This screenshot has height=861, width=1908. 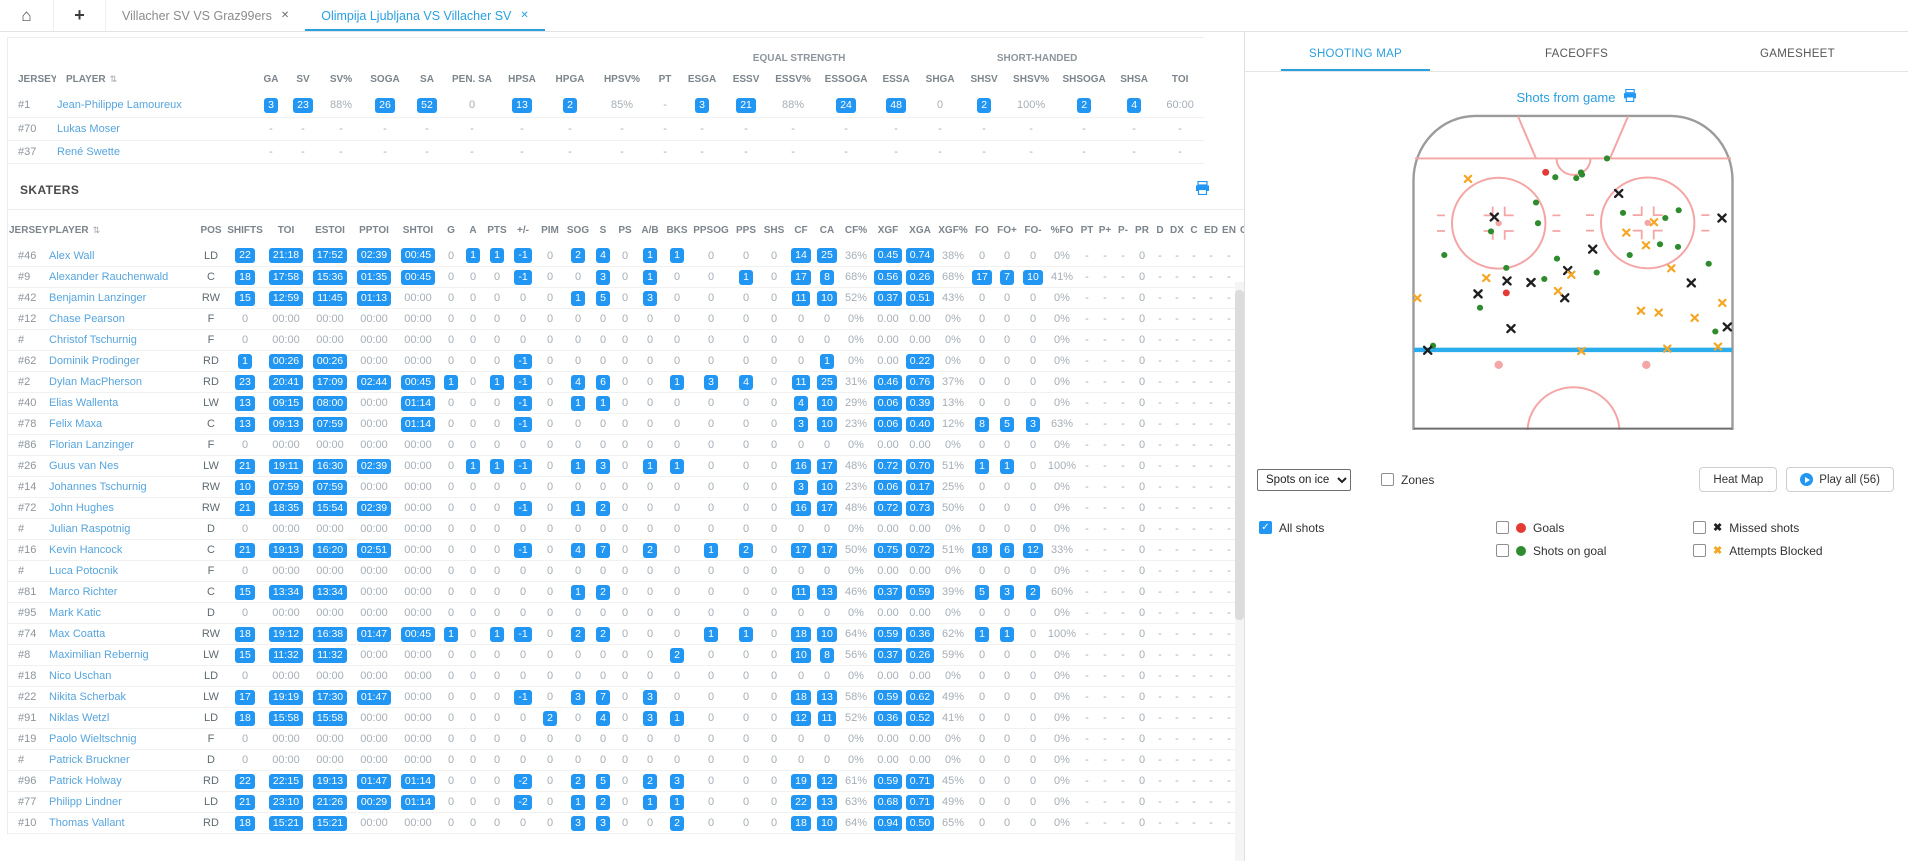 What do you see at coordinates (896, 79) in the screenshot?
I see `column-header-essa: ESSA` at bounding box center [896, 79].